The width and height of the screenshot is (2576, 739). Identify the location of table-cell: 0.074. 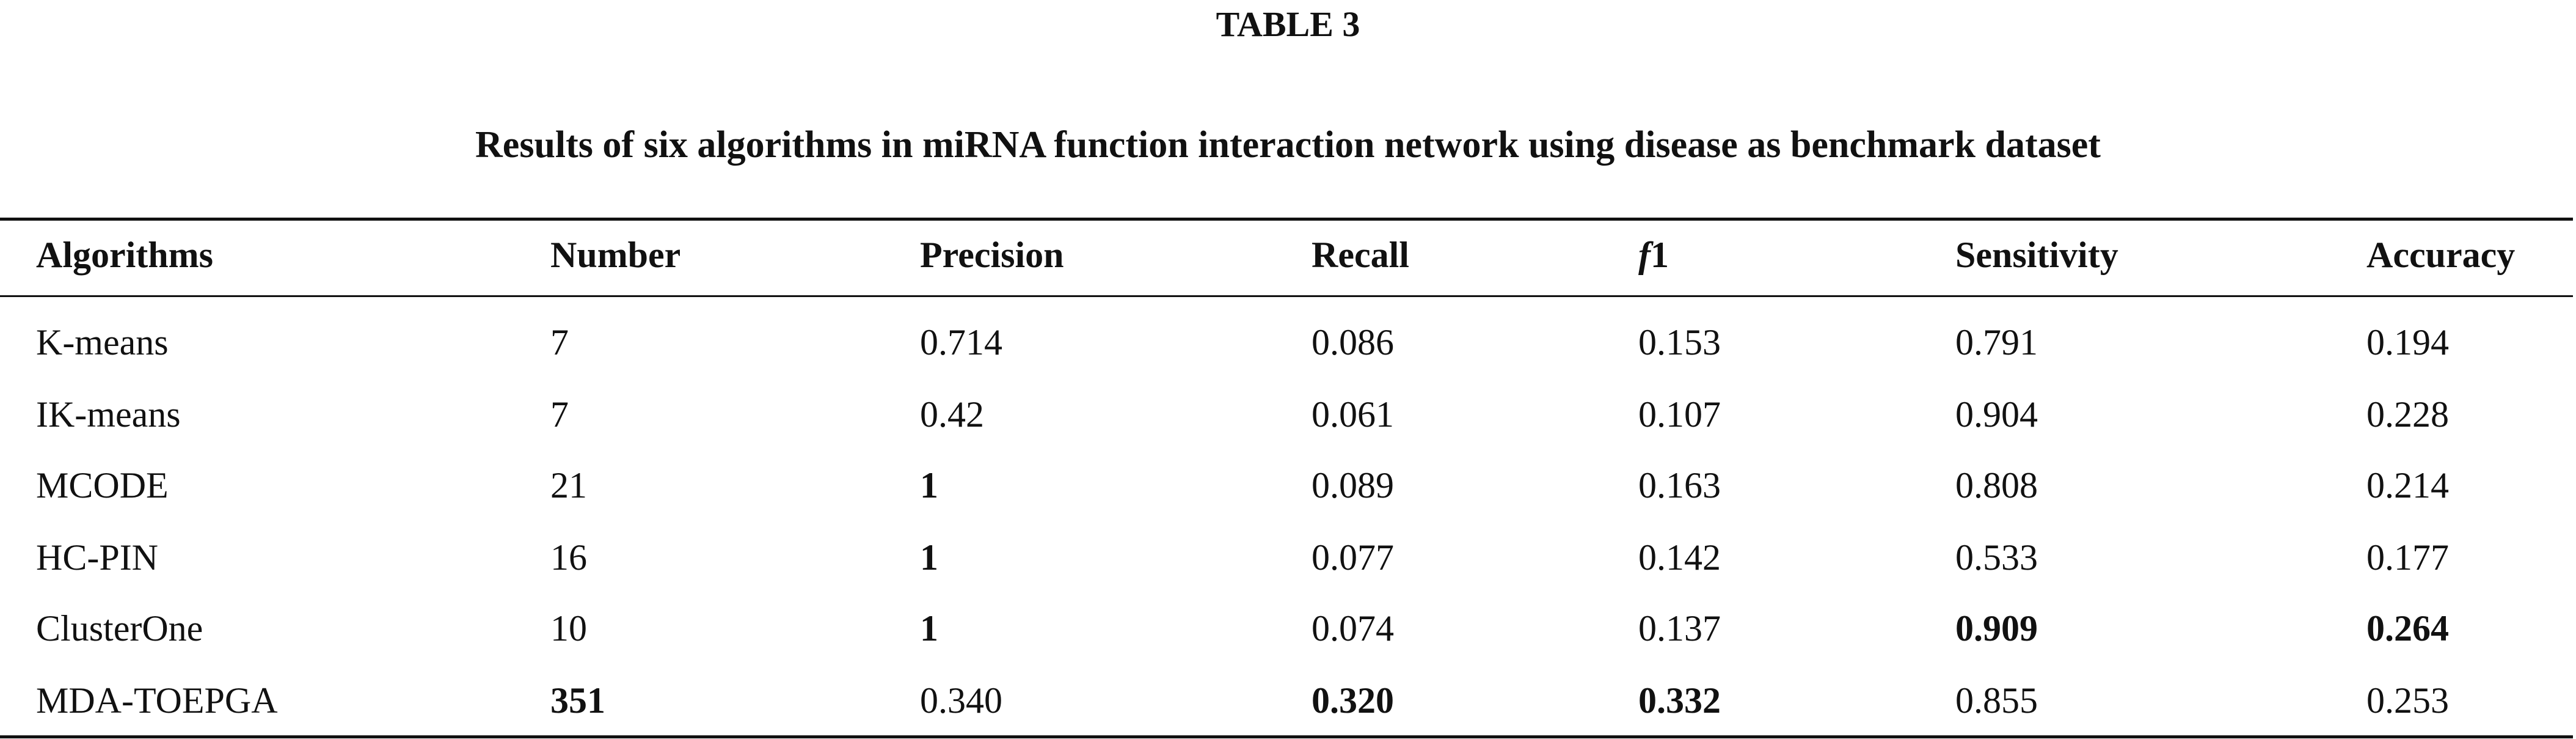
(1353, 628).